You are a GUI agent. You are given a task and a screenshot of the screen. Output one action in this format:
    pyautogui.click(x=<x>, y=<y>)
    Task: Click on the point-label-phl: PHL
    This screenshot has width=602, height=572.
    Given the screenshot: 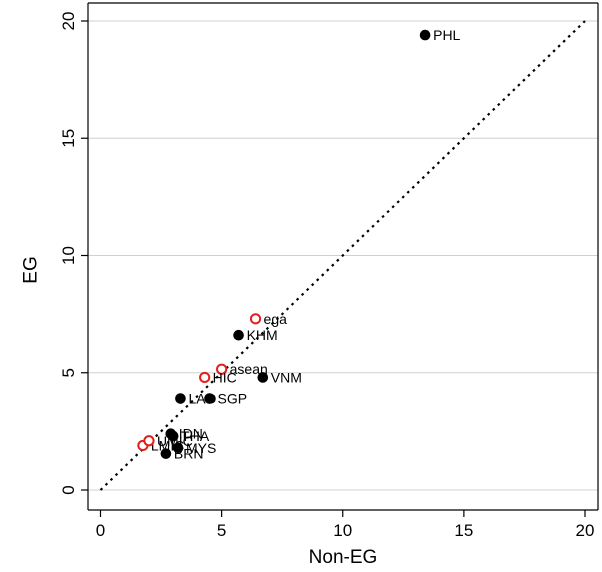 What is the action you would take?
    pyautogui.click(x=446, y=35)
    